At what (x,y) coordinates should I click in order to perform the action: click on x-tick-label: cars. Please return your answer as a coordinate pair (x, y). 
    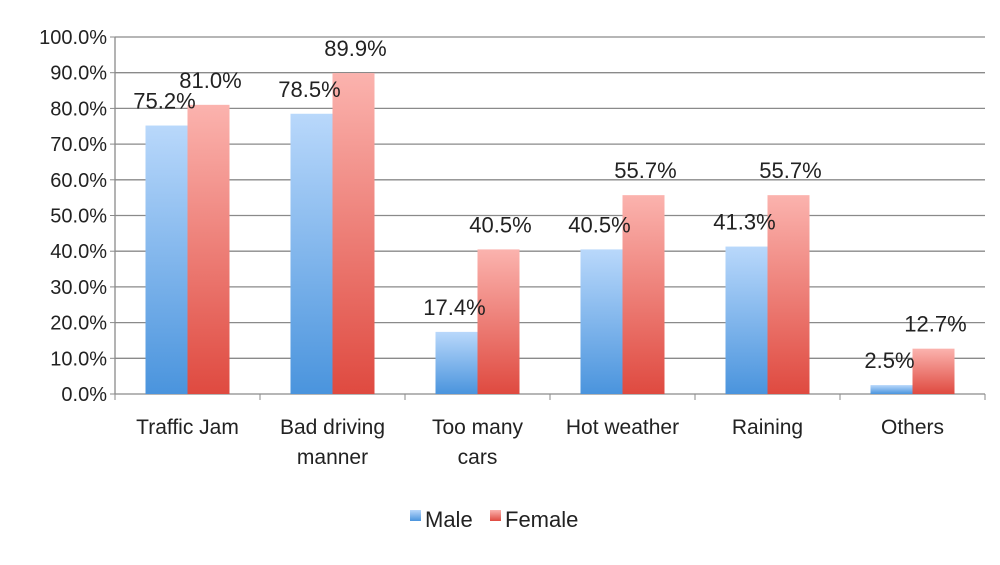
    Looking at the image, I should click on (478, 457).